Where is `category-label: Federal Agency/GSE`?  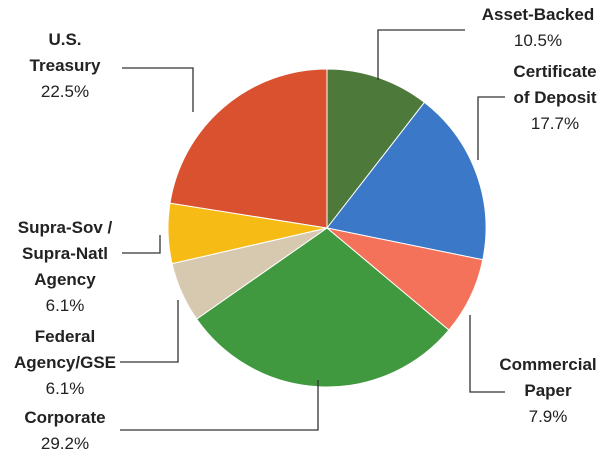 category-label: Federal Agency/GSE is located at coordinates (65, 349).